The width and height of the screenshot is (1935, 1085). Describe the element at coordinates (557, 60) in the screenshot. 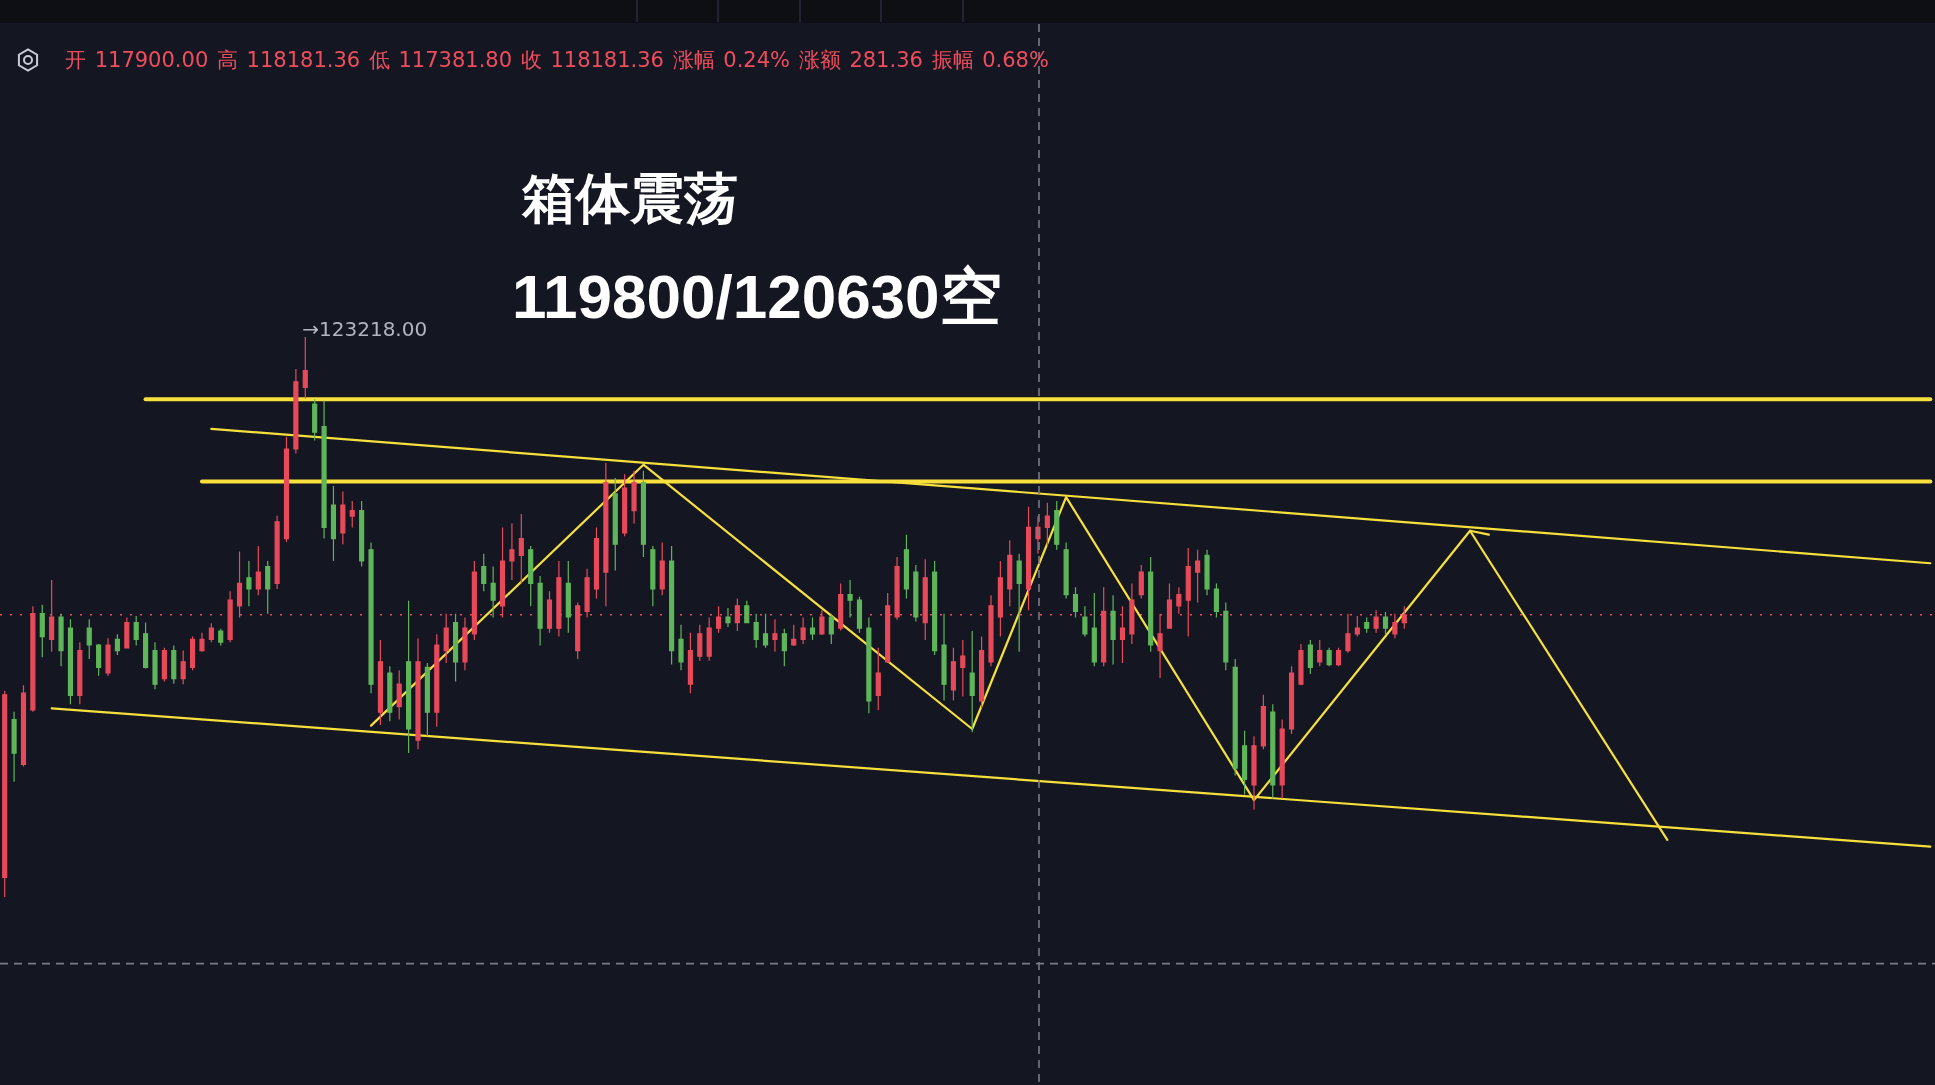

I see `annotation: 开 117900.00 高 118181.36 低 117381.80 收 118181.36 涨幅 0.24% 涨额 281.36 振幅 0.68%` at that location.